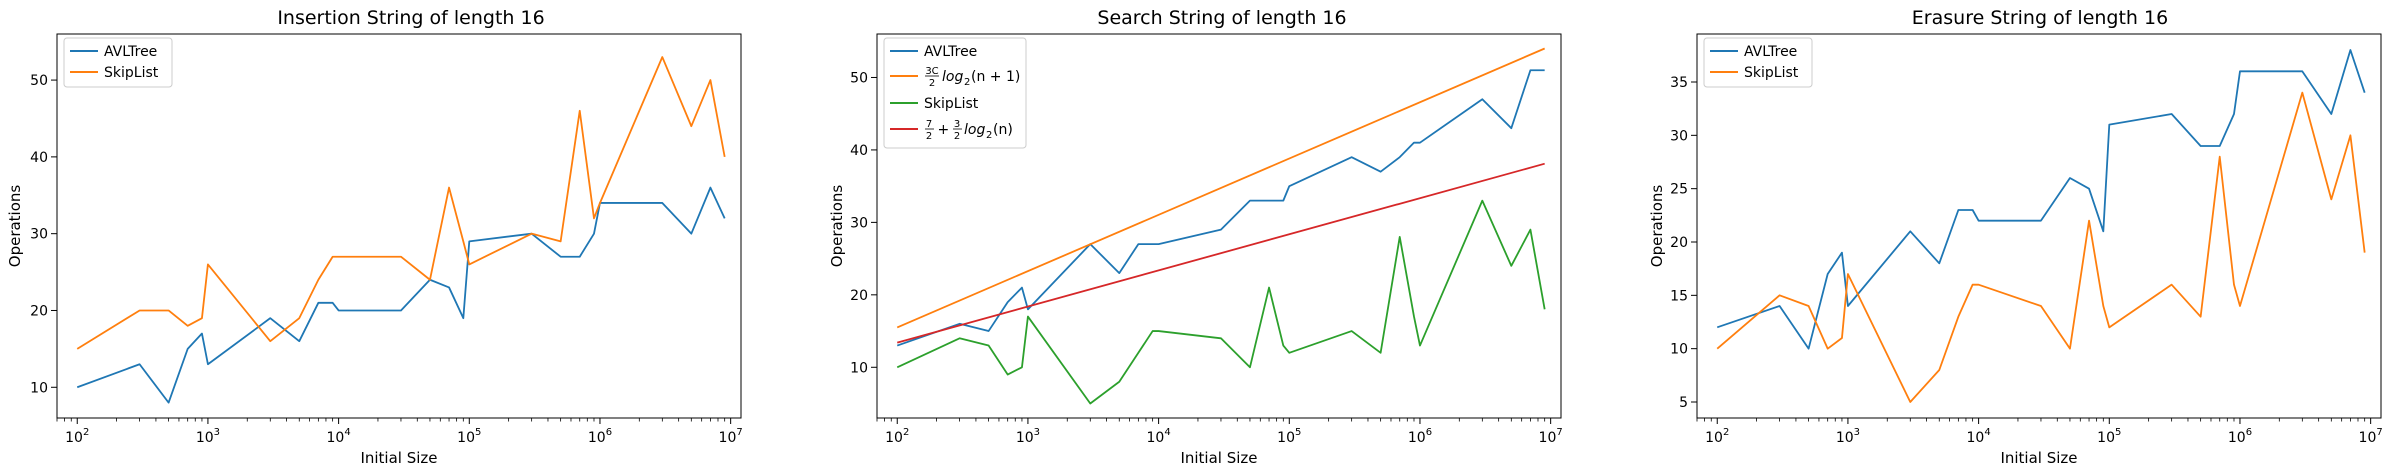 Image resolution: width=2391 pixels, height=475 pixels. I want to click on y-tick-label: 5, so click(1683, 403).